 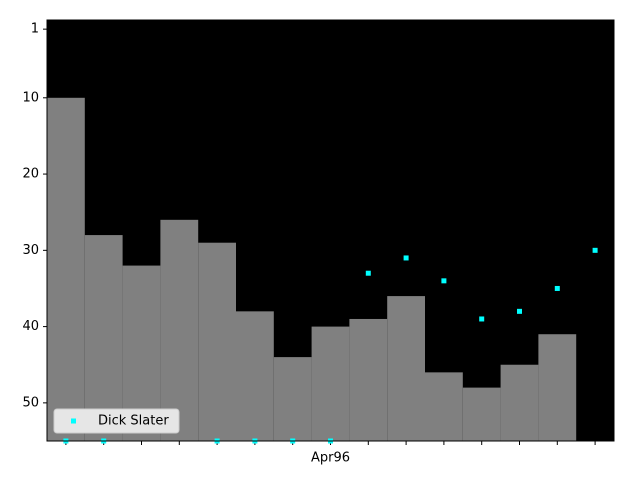 I want to click on legend-label: Dick Slater, so click(x=133, y=421).